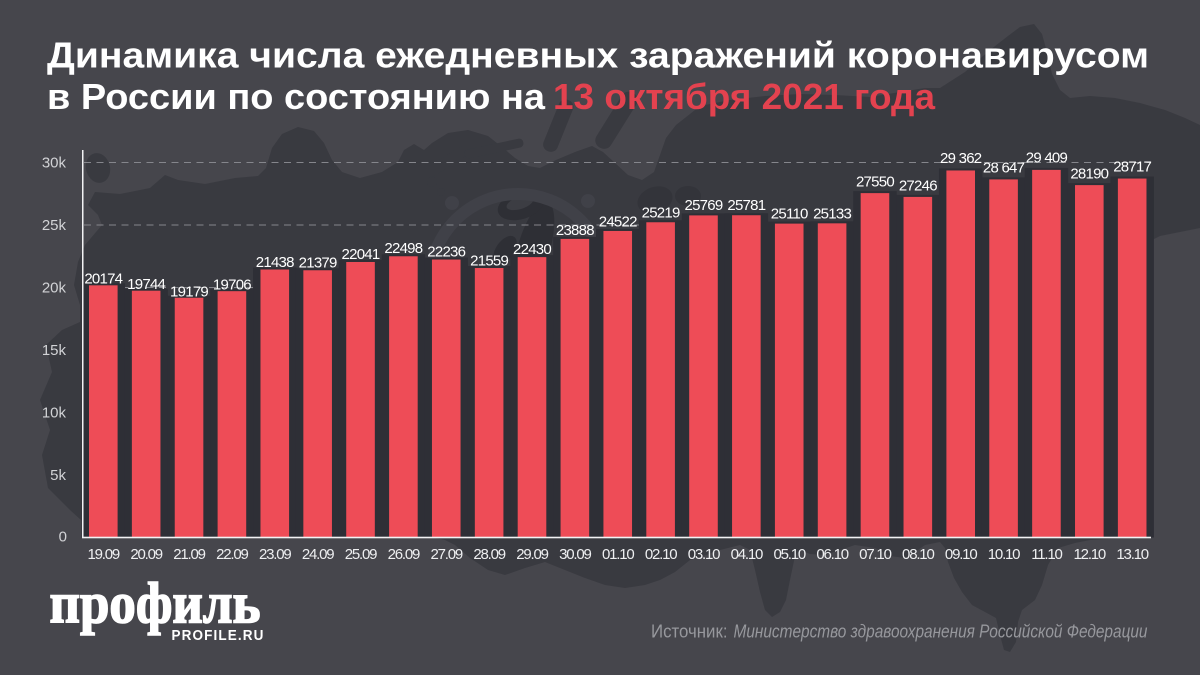  Describe the element at coordinates (54, 225) in the screenshot. I see `svg-text: 25k` at that location.